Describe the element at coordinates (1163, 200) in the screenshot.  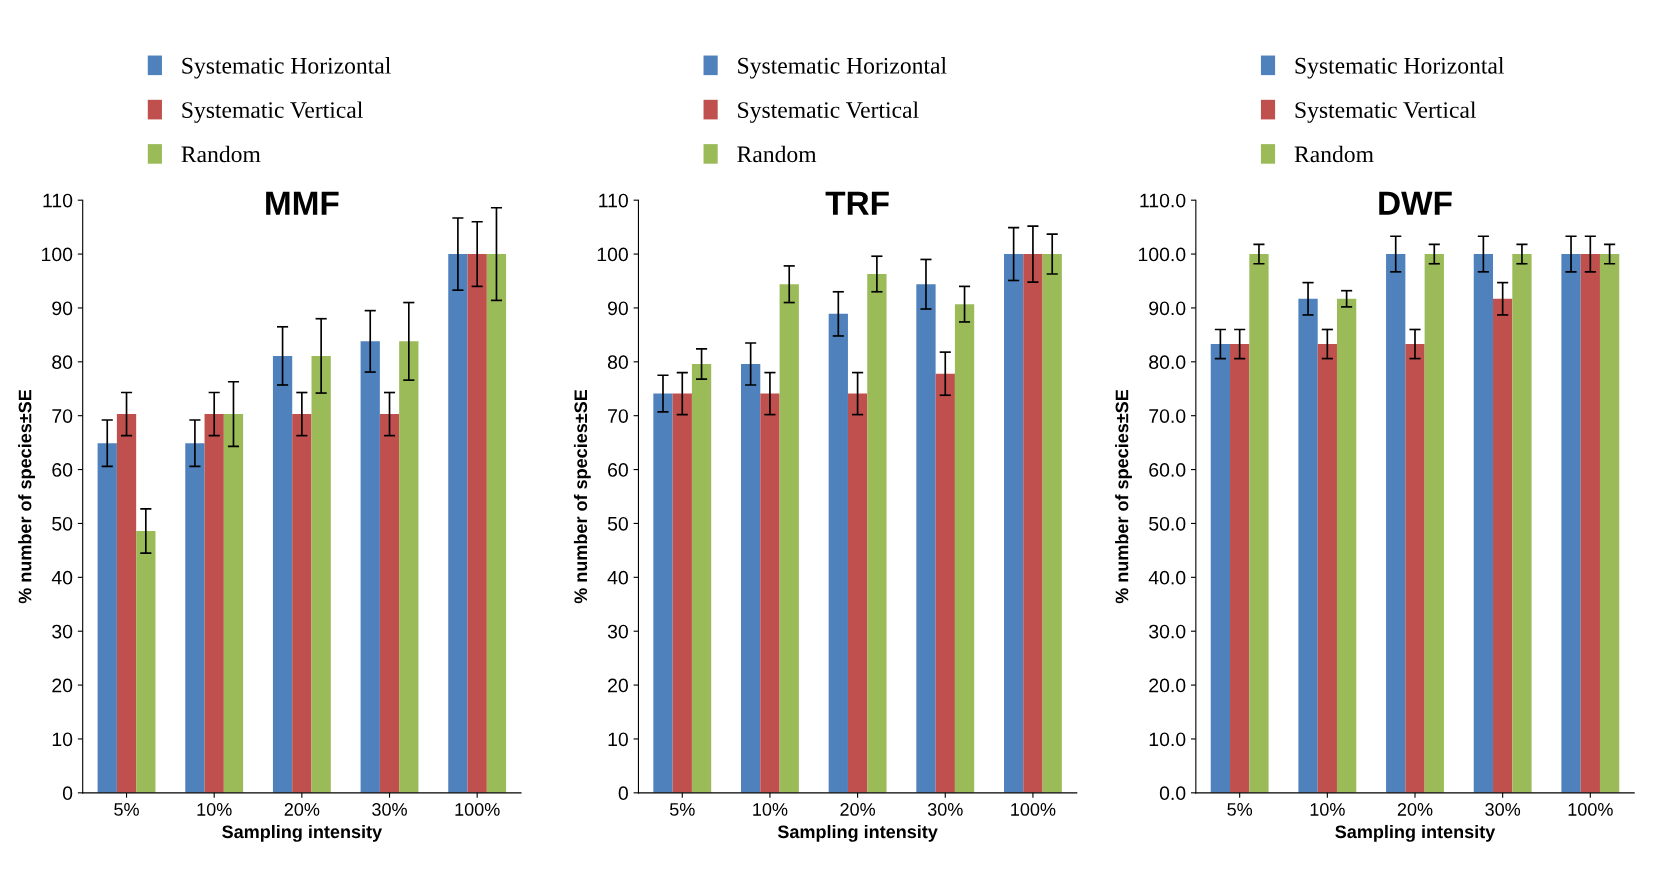
I see `y-tick-label: 110.0` at that location.